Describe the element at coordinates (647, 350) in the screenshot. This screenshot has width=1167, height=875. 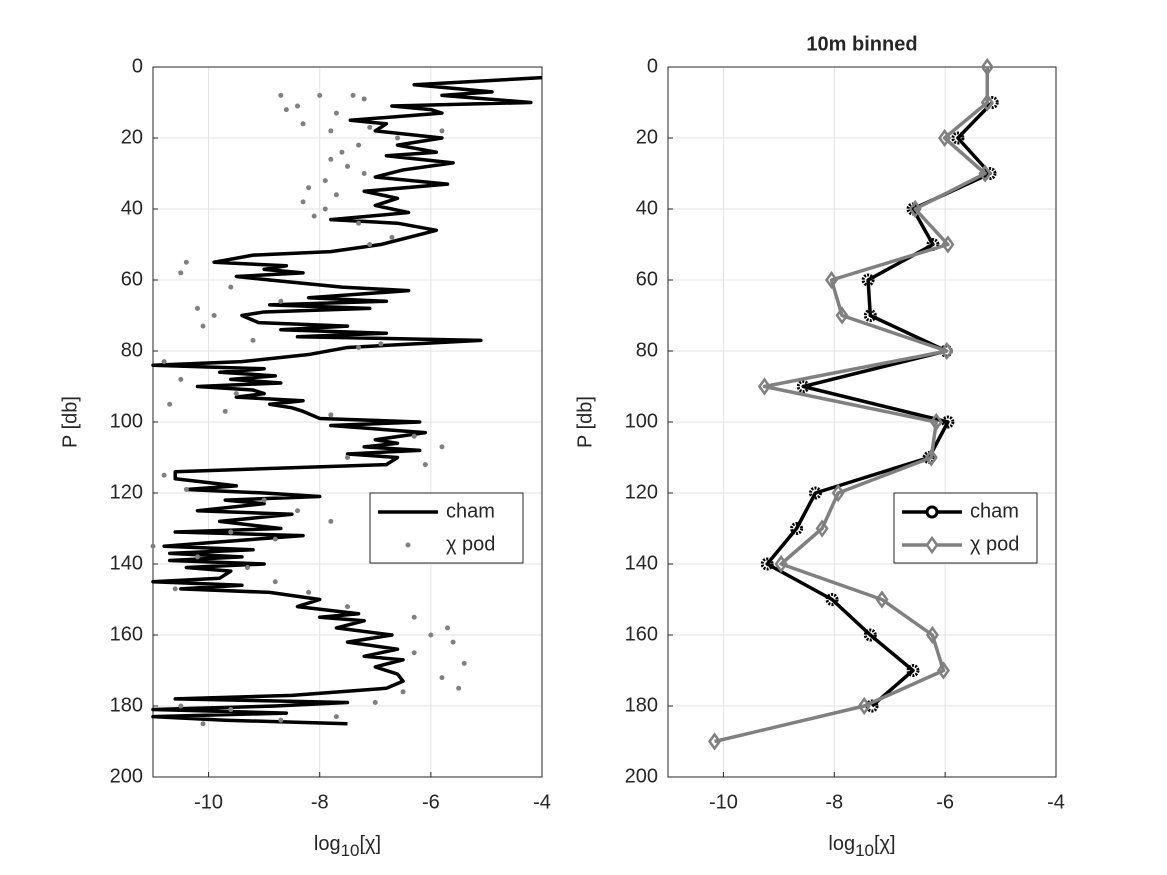
I see `y-tick-label: 80` at that location.